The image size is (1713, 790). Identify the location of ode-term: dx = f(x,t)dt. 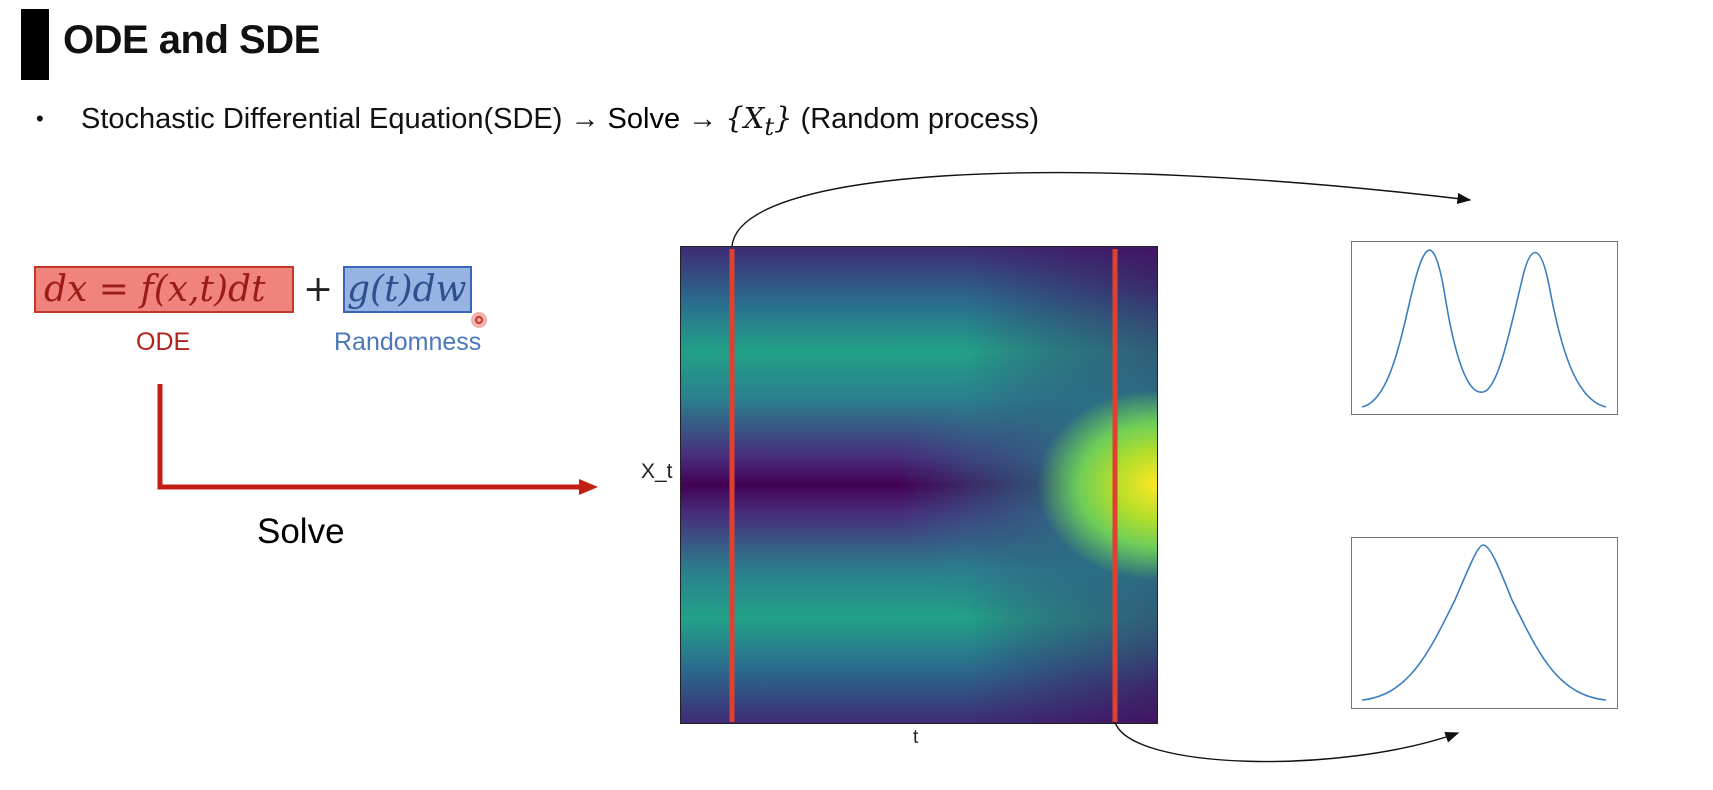
(155, 289).